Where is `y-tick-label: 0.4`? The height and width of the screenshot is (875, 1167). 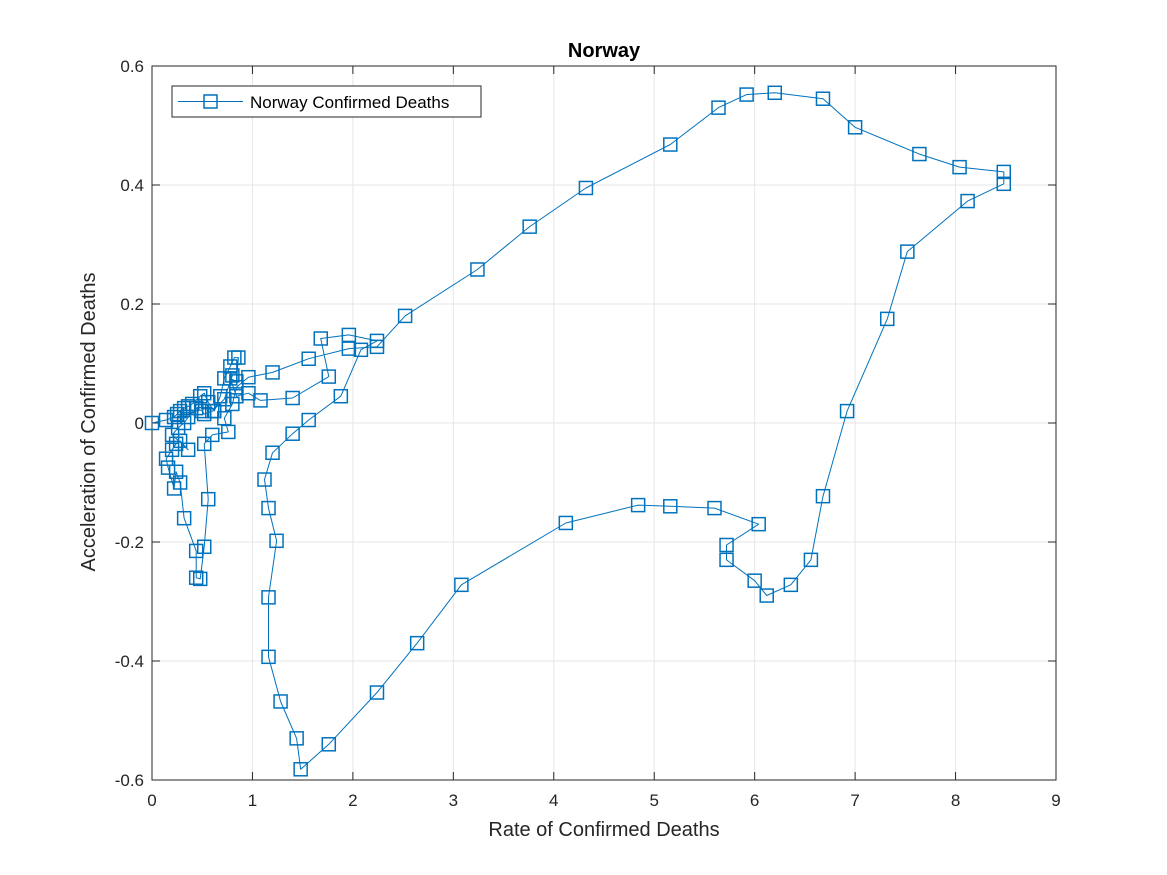 y-tick-label: 0.4 is located at coordinates (132, 185).